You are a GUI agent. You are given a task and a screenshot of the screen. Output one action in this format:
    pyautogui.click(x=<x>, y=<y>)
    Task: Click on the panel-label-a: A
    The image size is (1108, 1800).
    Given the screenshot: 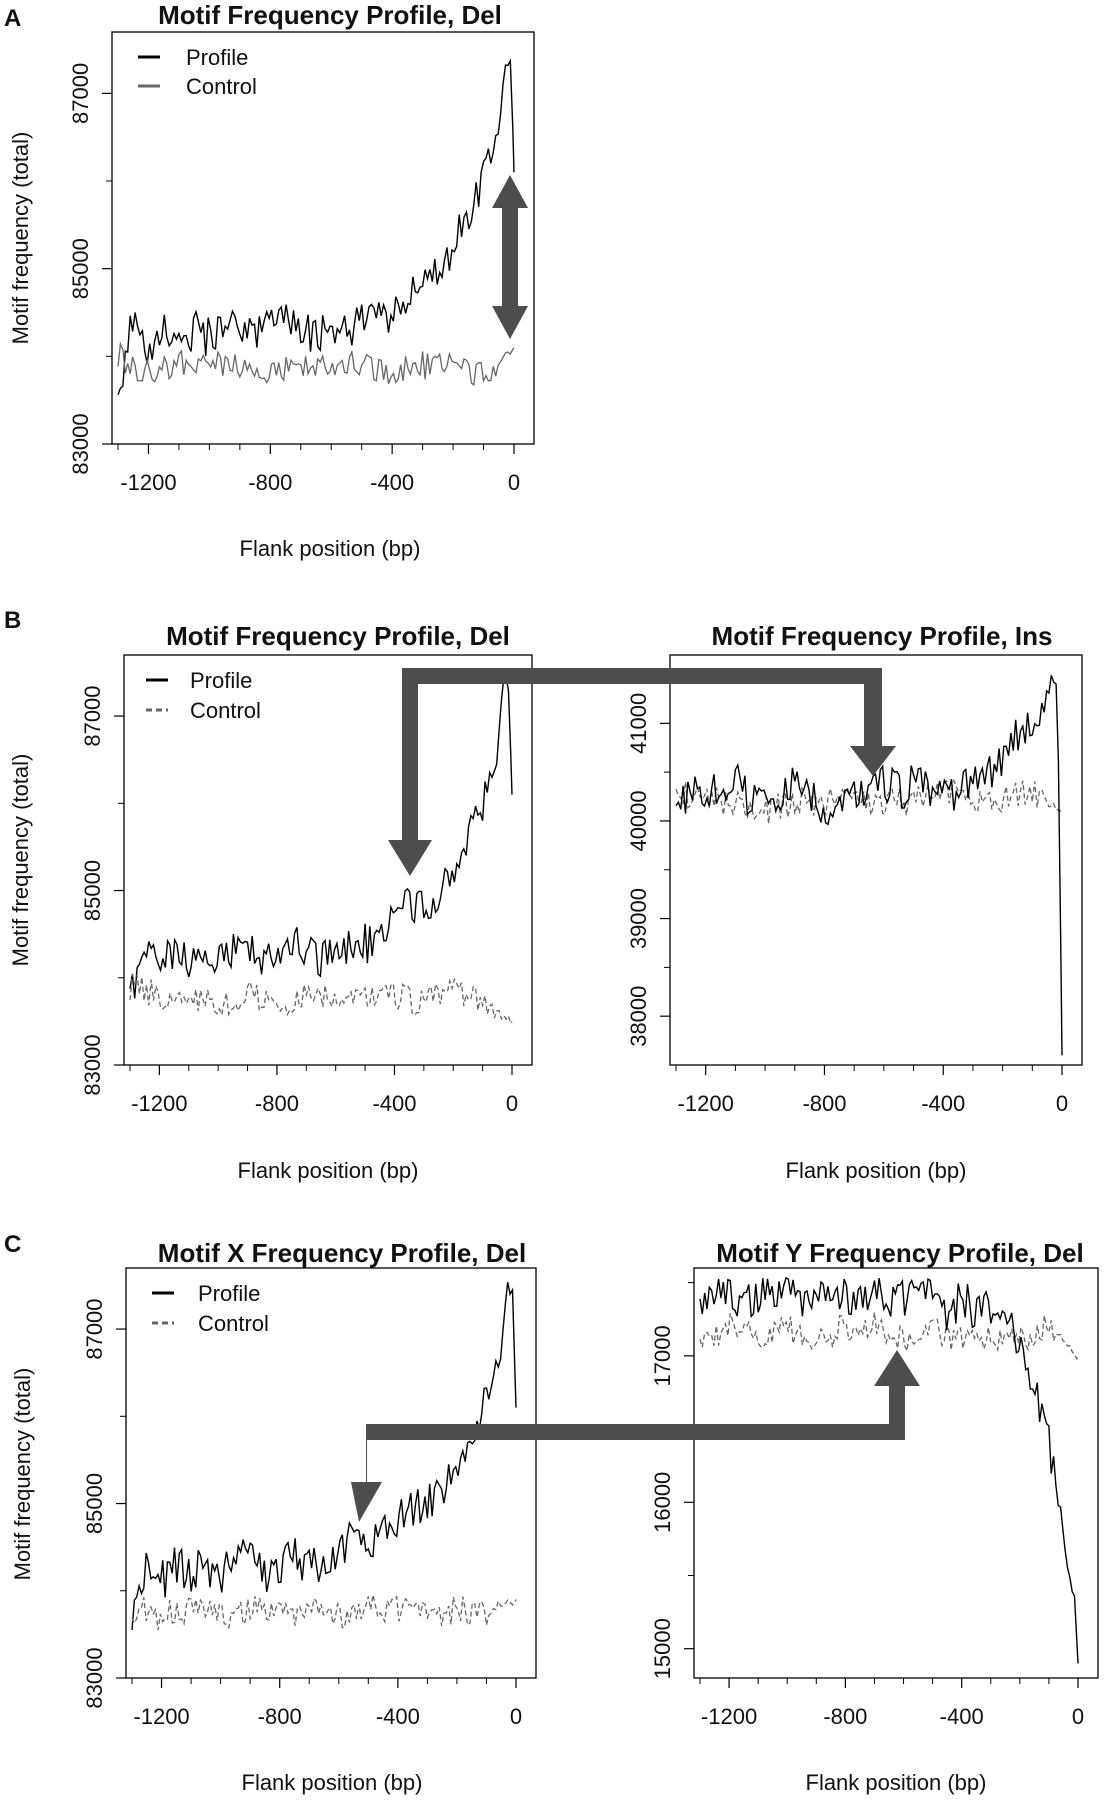 What is the action you would take?
    pyautogui.click(x=12, y=18)
    